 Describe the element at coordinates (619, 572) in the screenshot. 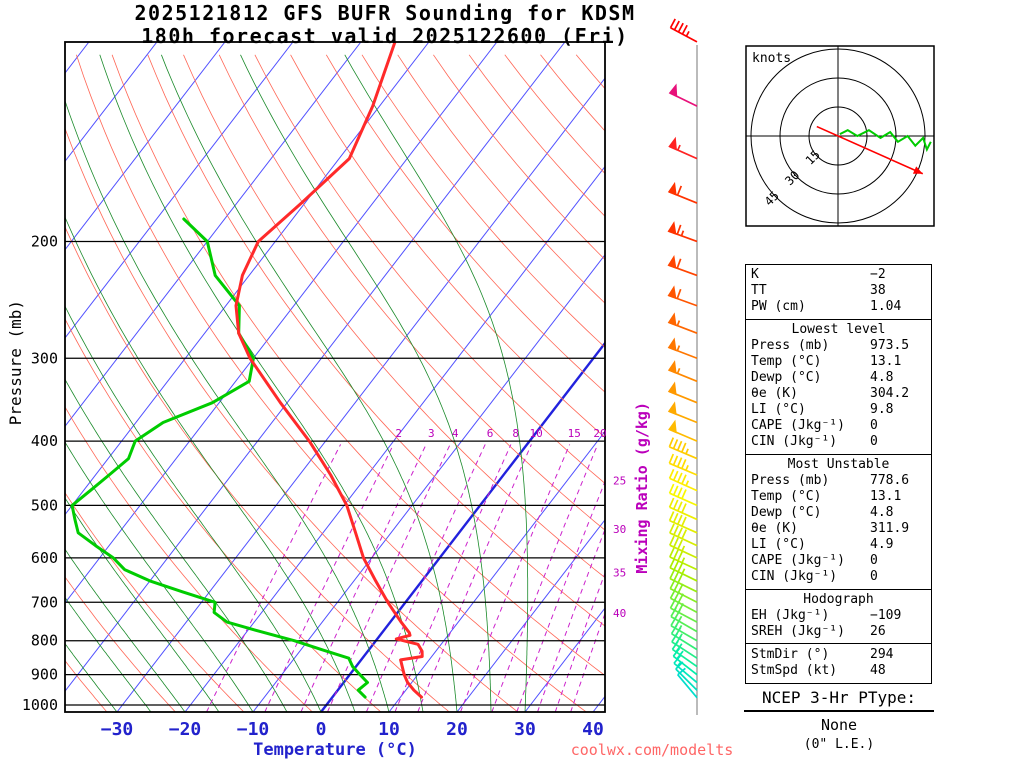

I see `mixing-ratio-value-label: 35` at that location.